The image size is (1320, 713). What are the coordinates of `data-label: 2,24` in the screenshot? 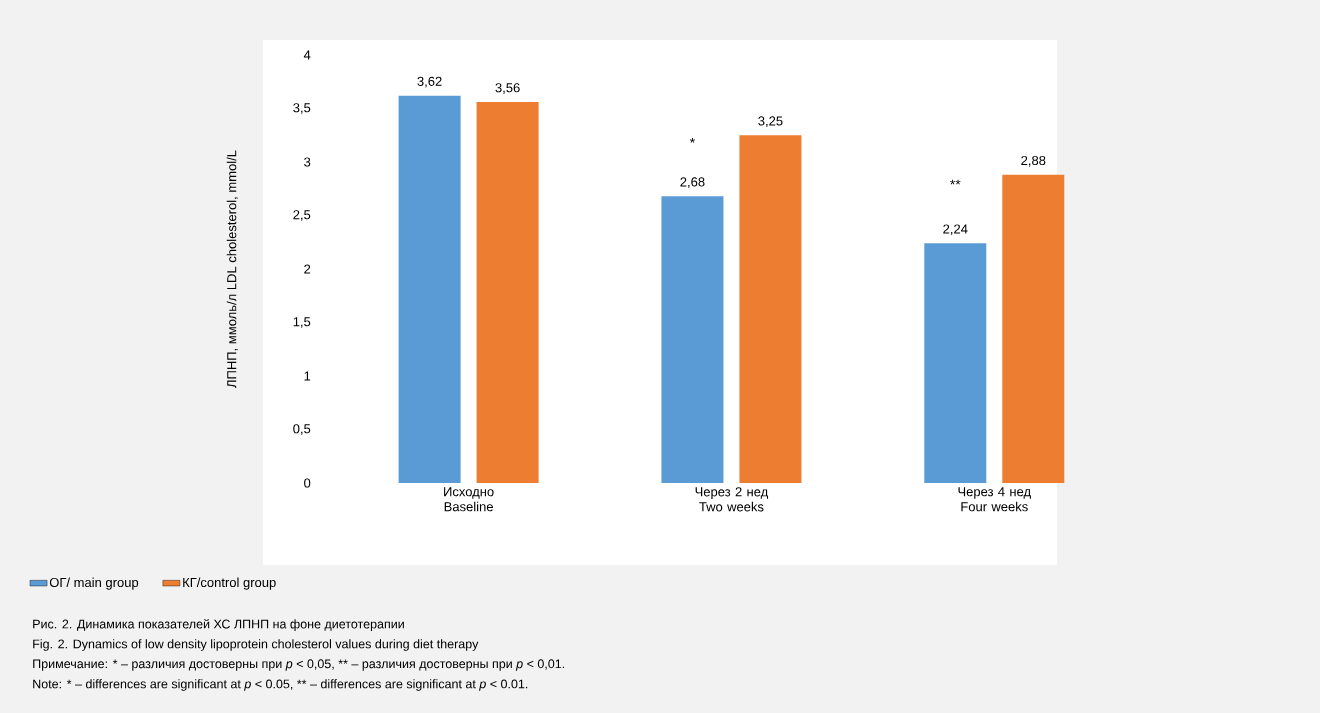 It's located at (955, 230).